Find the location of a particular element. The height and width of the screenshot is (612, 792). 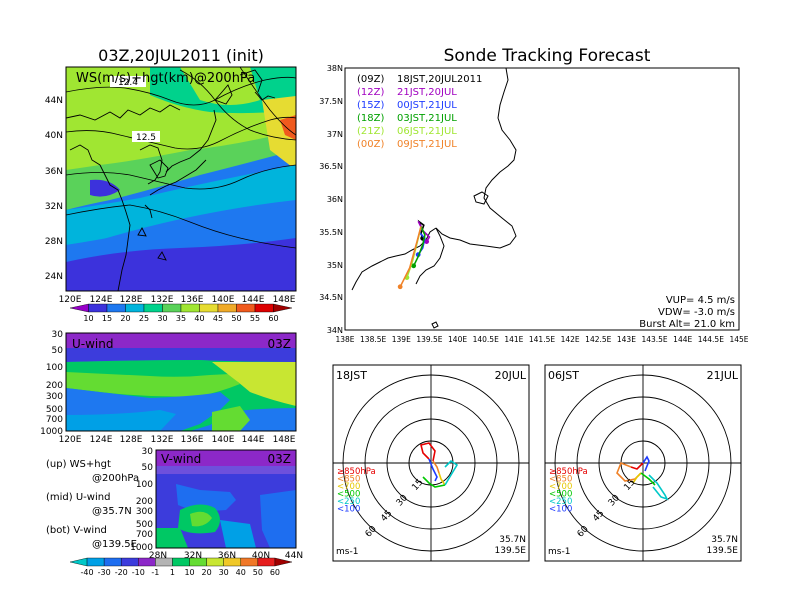

top-lat-ticks: 44N 40N 36N 32N 28N 24N is located at coordinates (54, 189).